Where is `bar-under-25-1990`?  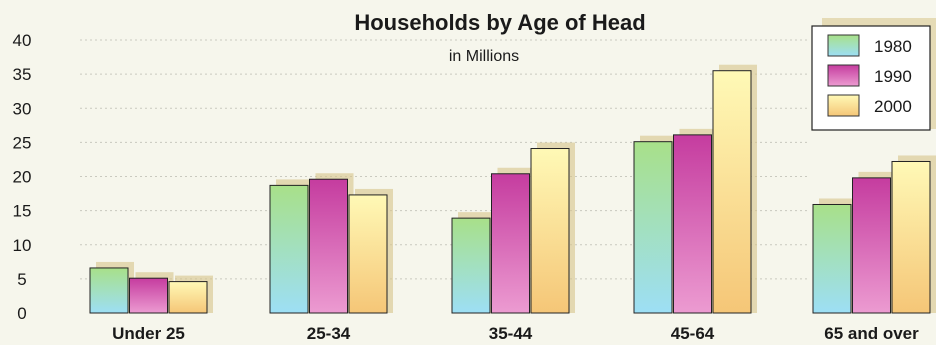
bar-under-25-1990 is located at coordinates (148, 295).